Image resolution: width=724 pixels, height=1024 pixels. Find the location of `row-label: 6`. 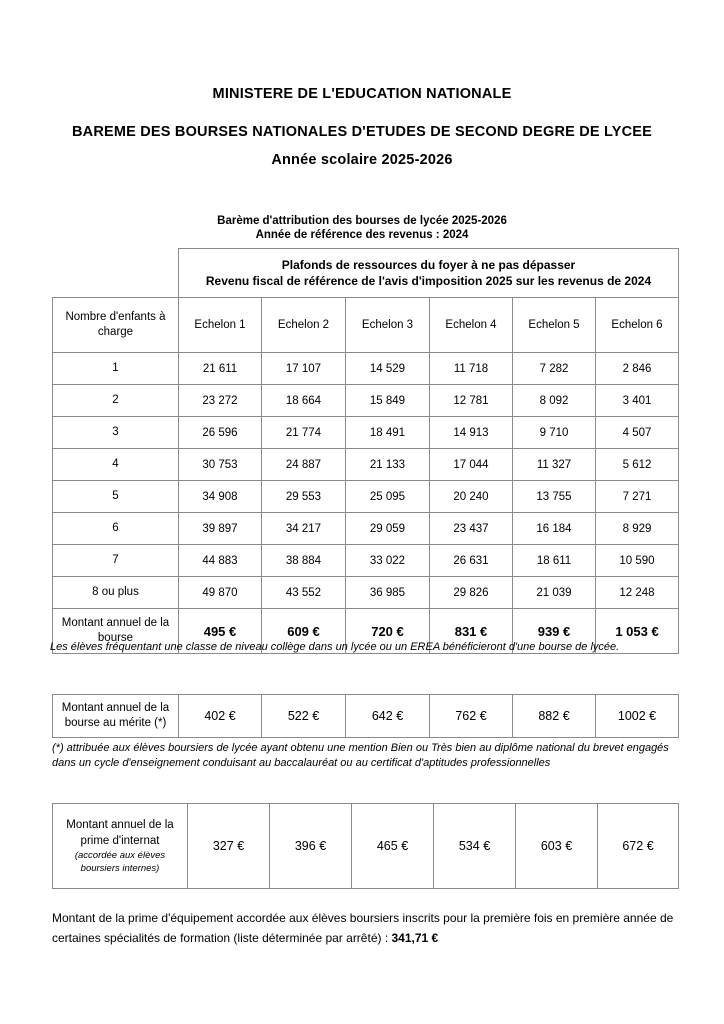

row-label: 6 is located at coordinates (115, 528).